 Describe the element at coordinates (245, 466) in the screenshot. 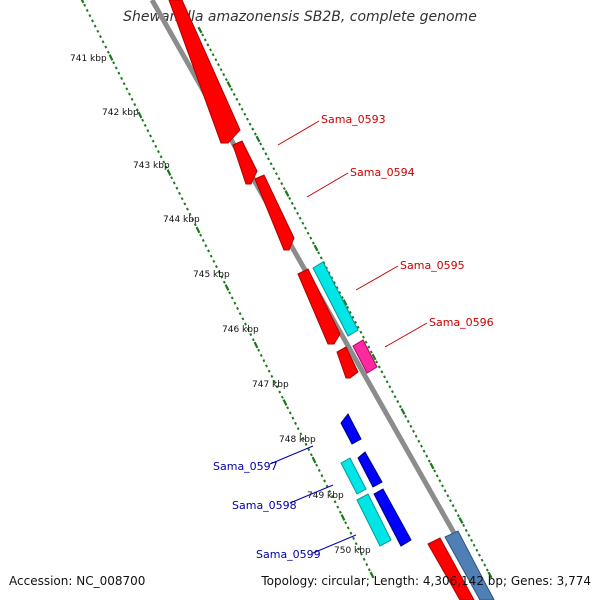

I see `gene-label-sama-0597: Sama_0597` at that location.